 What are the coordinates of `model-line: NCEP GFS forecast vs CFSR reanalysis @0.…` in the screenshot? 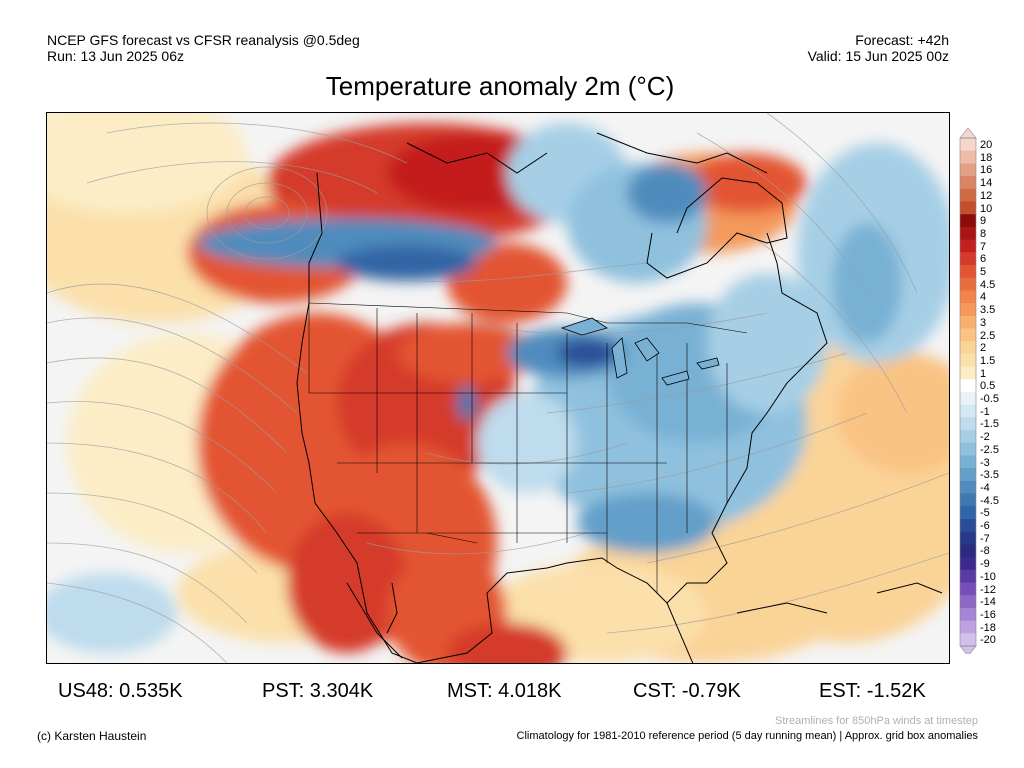 It's located at (203, 40).